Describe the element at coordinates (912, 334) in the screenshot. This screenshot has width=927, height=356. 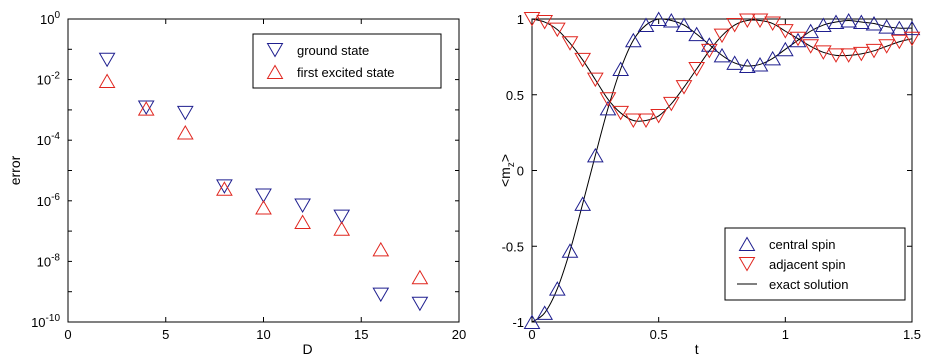
I see `x-tick-label: 1.5` at that location.